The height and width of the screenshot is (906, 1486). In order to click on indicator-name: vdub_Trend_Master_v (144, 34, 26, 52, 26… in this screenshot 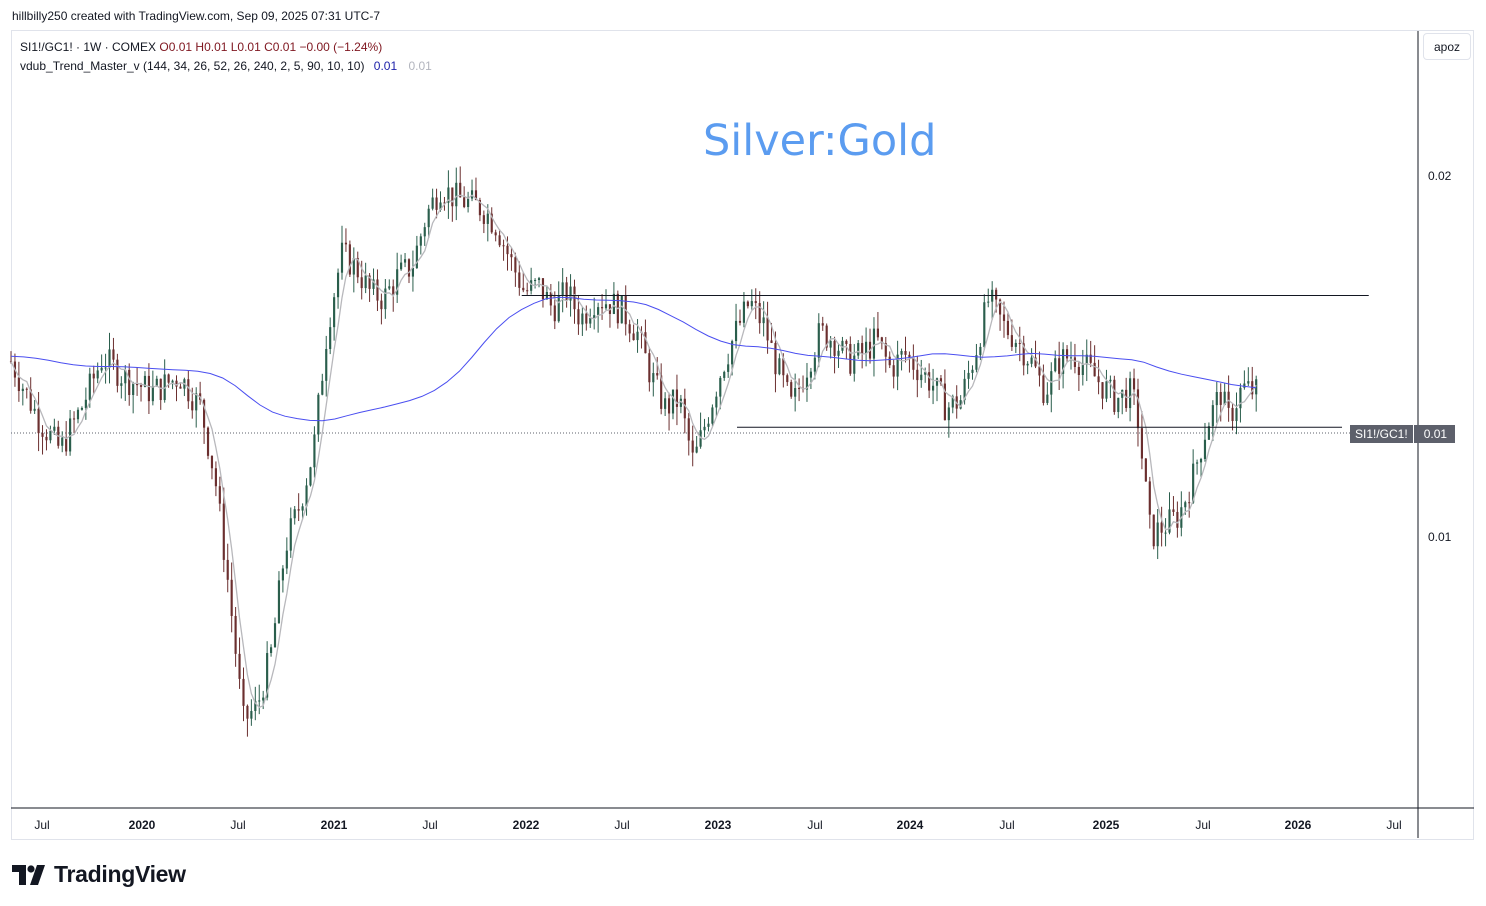, I will do `click(192, 66)`.